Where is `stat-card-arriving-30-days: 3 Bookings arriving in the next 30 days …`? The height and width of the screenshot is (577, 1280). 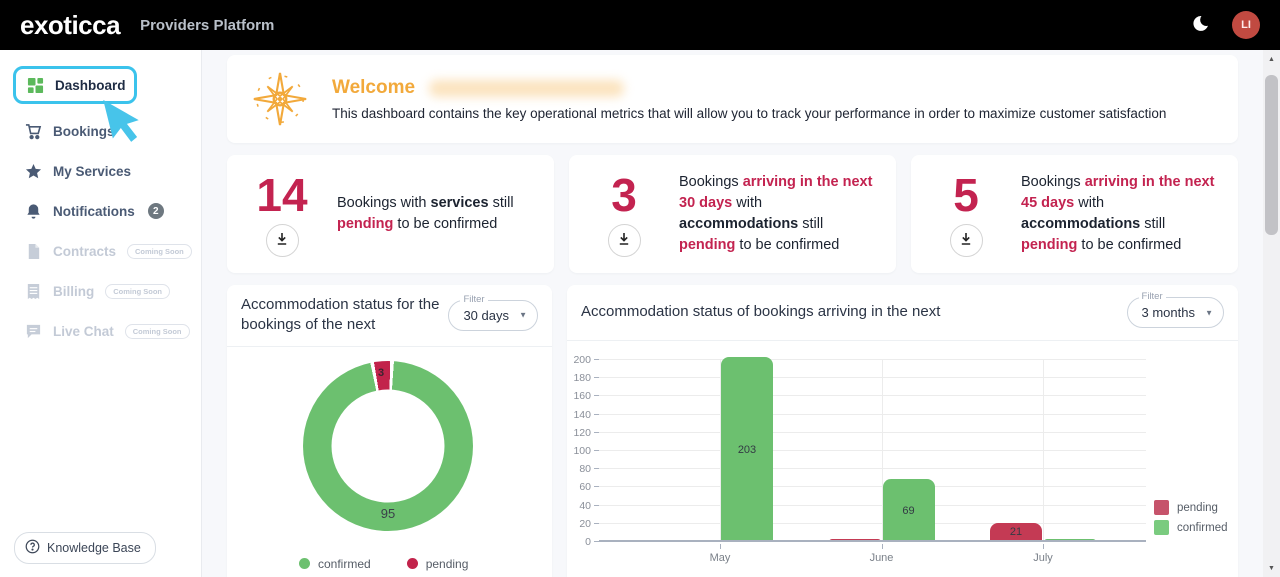 stat-card-arriving-30-days: 3 Bookings arriving in the next 30 days … is located at coordinates (732, 214).